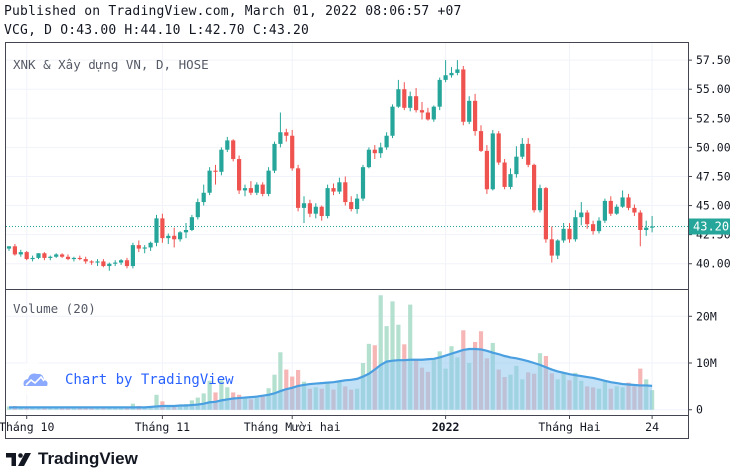 The height and width of the screenshot is (476, 734). What do you see at coordinates (125, 379) in the screenshot?
I see `watermark: Chart by TradingView` at bounding box center [125, 379].